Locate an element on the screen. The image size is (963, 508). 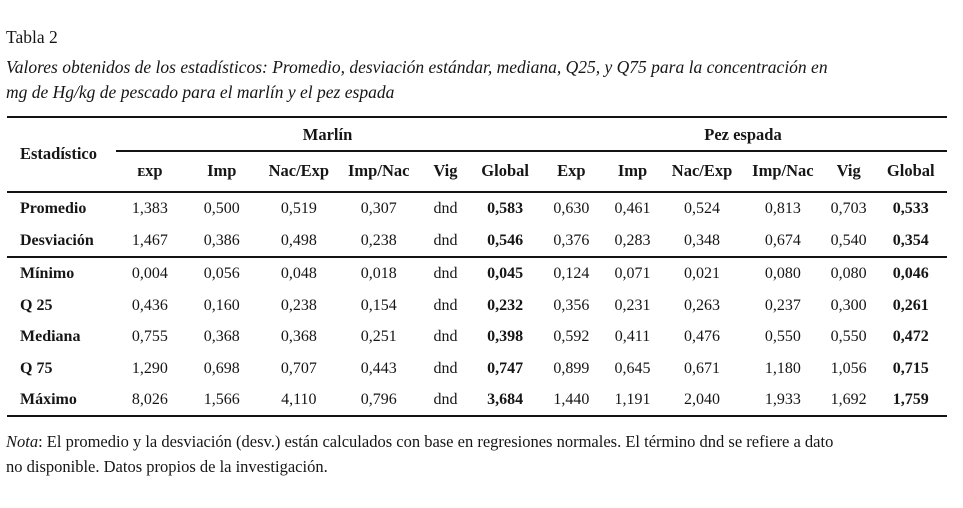
value-cell: 4,110 is located at coordinates (299, 400).